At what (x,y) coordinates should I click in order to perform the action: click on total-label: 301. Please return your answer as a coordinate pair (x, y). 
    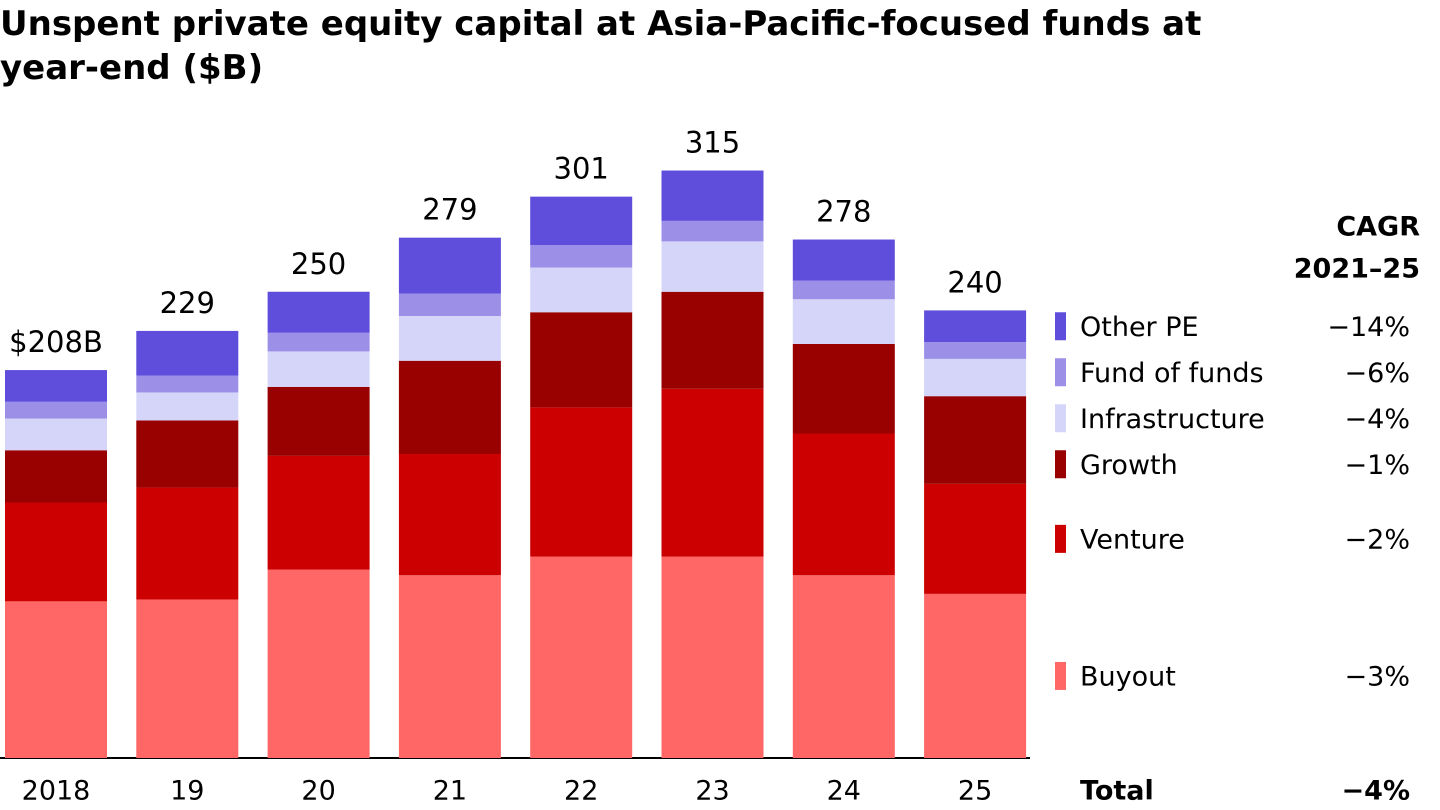
    Looking at the image, I should click on (581, 169).